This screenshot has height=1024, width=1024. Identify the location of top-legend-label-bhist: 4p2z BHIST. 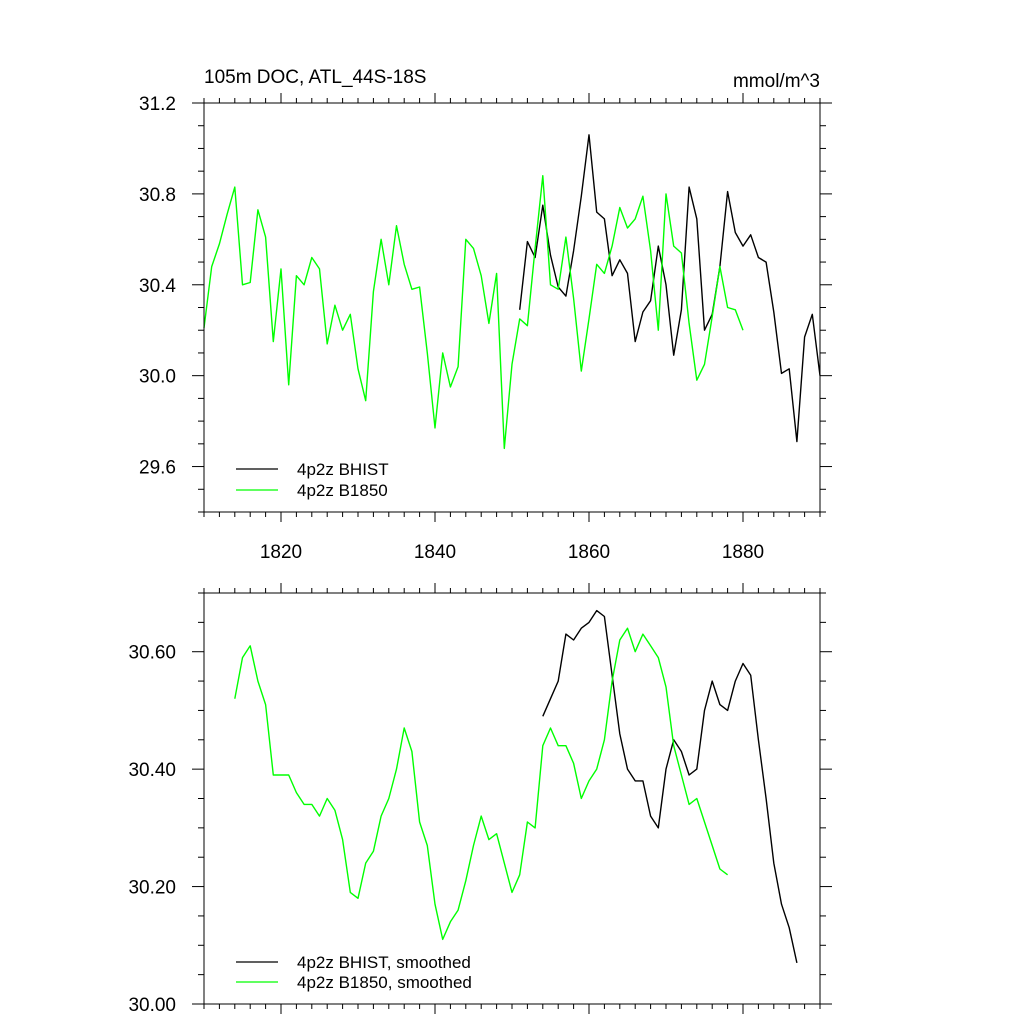
(343, 469).